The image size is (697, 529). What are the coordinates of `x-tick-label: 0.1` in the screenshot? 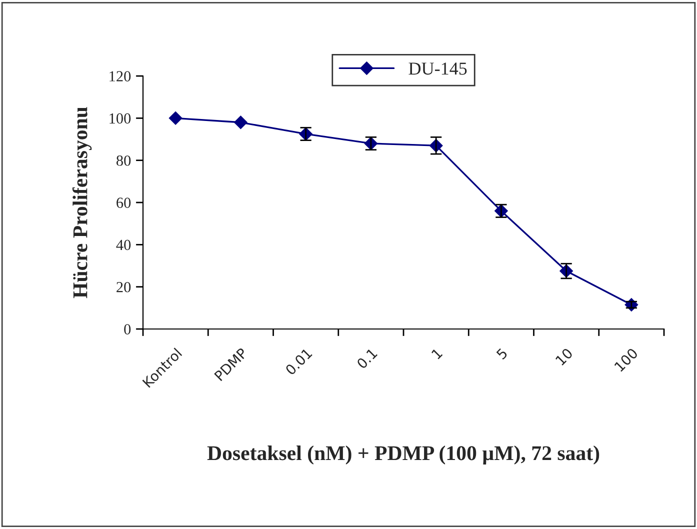 It's located at (367, 359).